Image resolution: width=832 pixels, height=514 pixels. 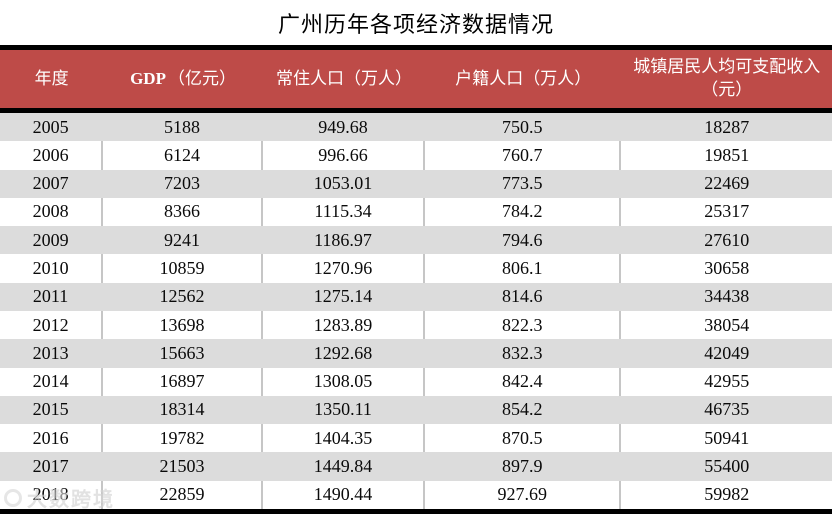 What do you see at coordinates (727, 154) in the screenshot?
I see `cell-disposable-income: 19851` at bounding box center [727, 154].